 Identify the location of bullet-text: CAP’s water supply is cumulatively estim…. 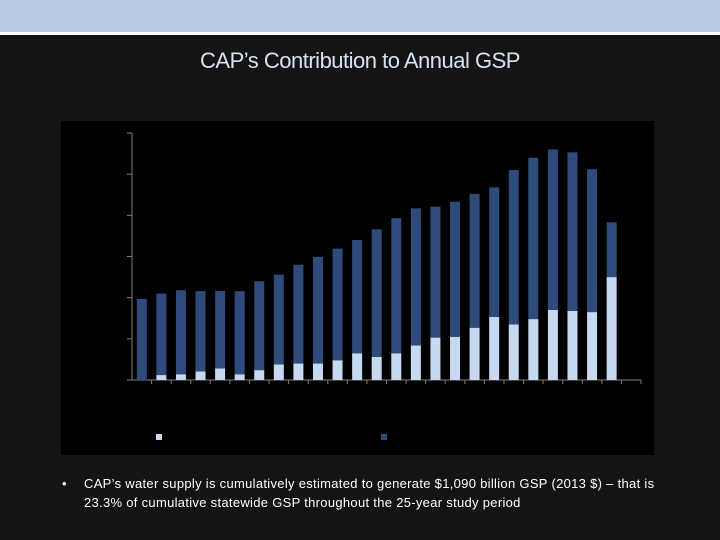
(369, 493).